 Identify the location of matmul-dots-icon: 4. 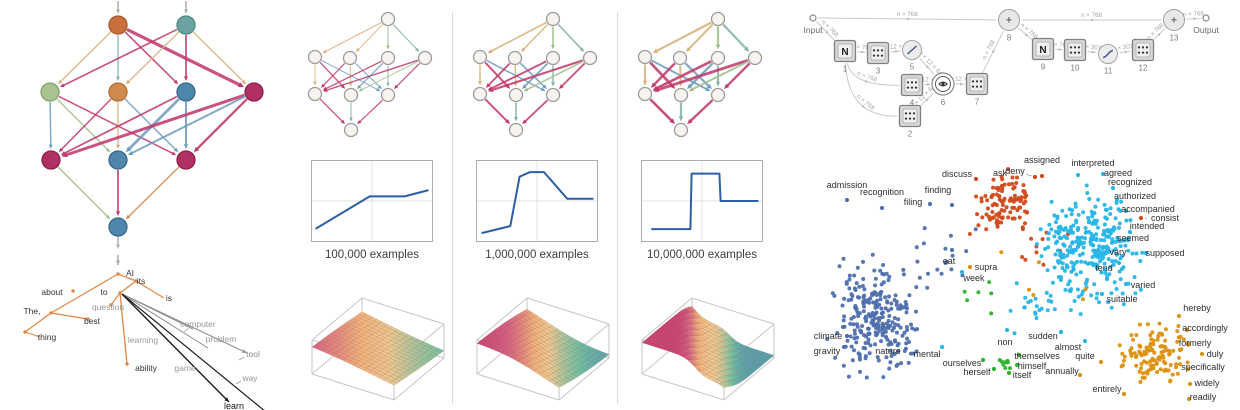
(912, 90).